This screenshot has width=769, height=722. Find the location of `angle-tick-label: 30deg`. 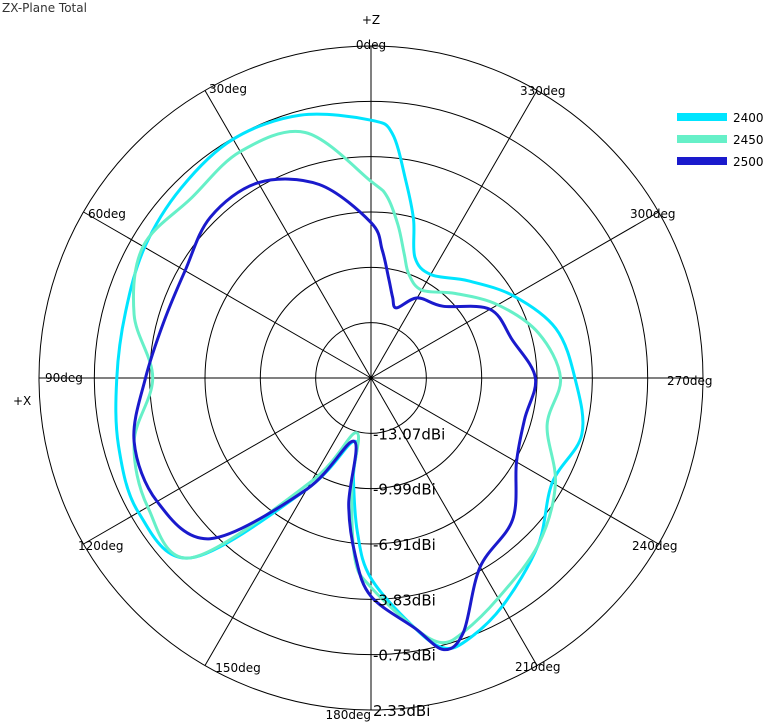

angle-tick-label: 30deg is located at coordinates (228, 89).